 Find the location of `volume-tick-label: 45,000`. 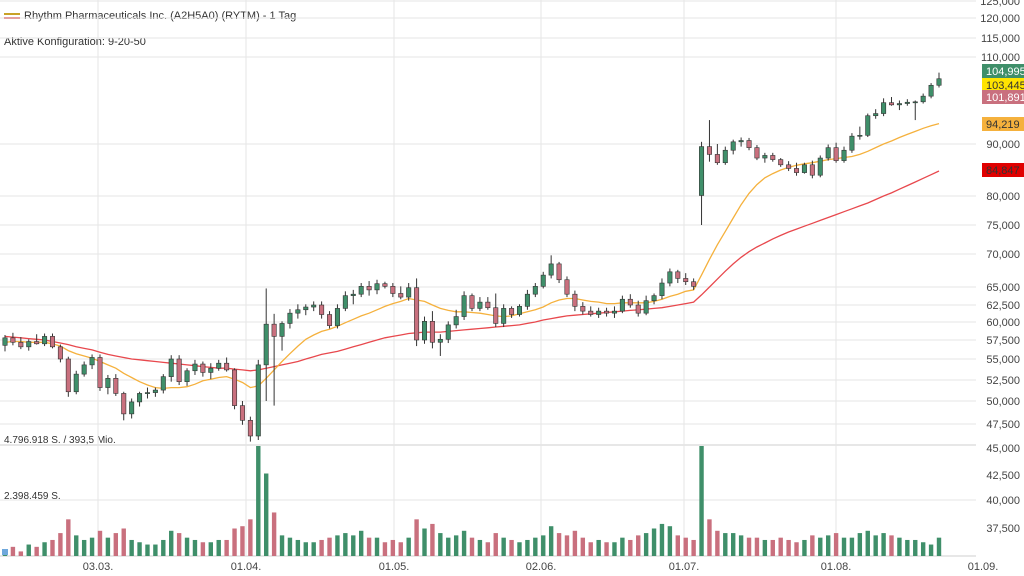

volume-tick-label: 45,000 is located at coordinates (1003, 449).